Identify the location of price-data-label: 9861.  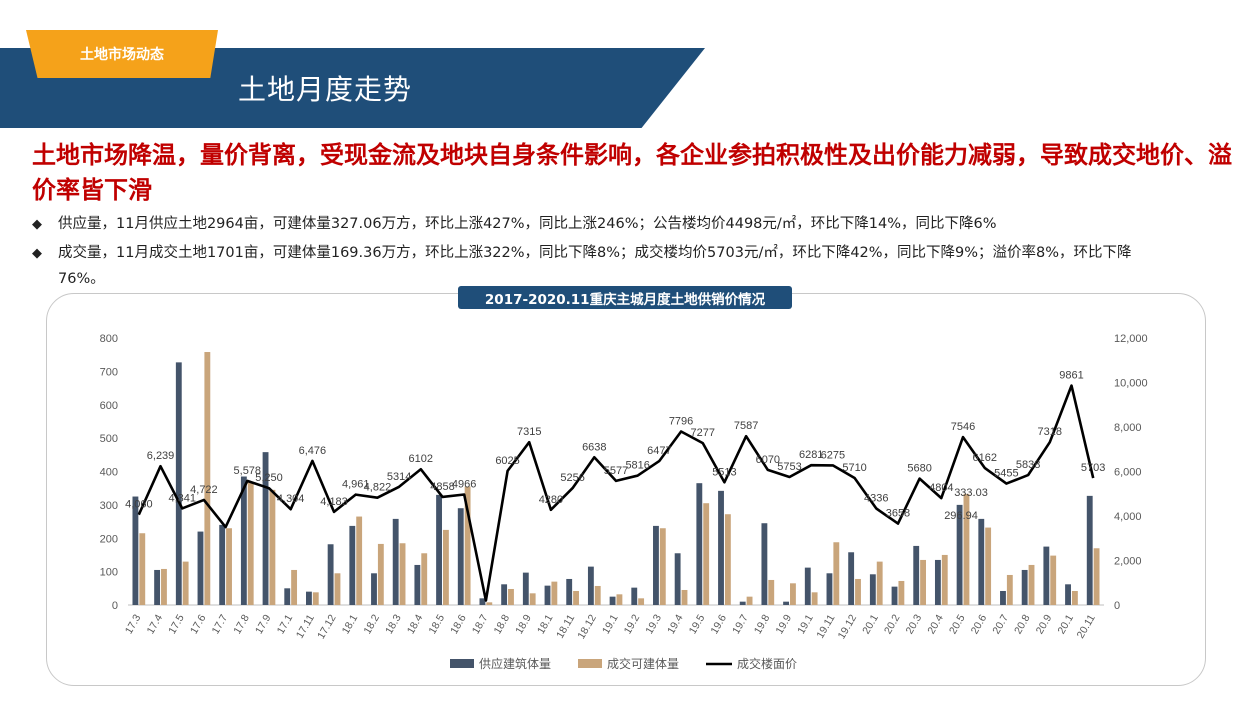
(1071, 376).